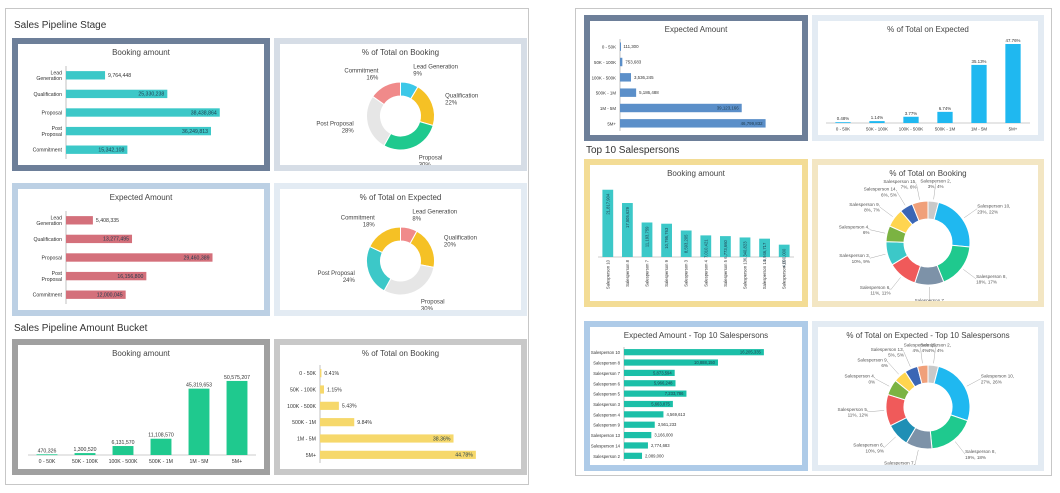  Describe the element at coordinates (872, 210) in the screenshot. I see `slice-value: 8%, 7%` at that location.